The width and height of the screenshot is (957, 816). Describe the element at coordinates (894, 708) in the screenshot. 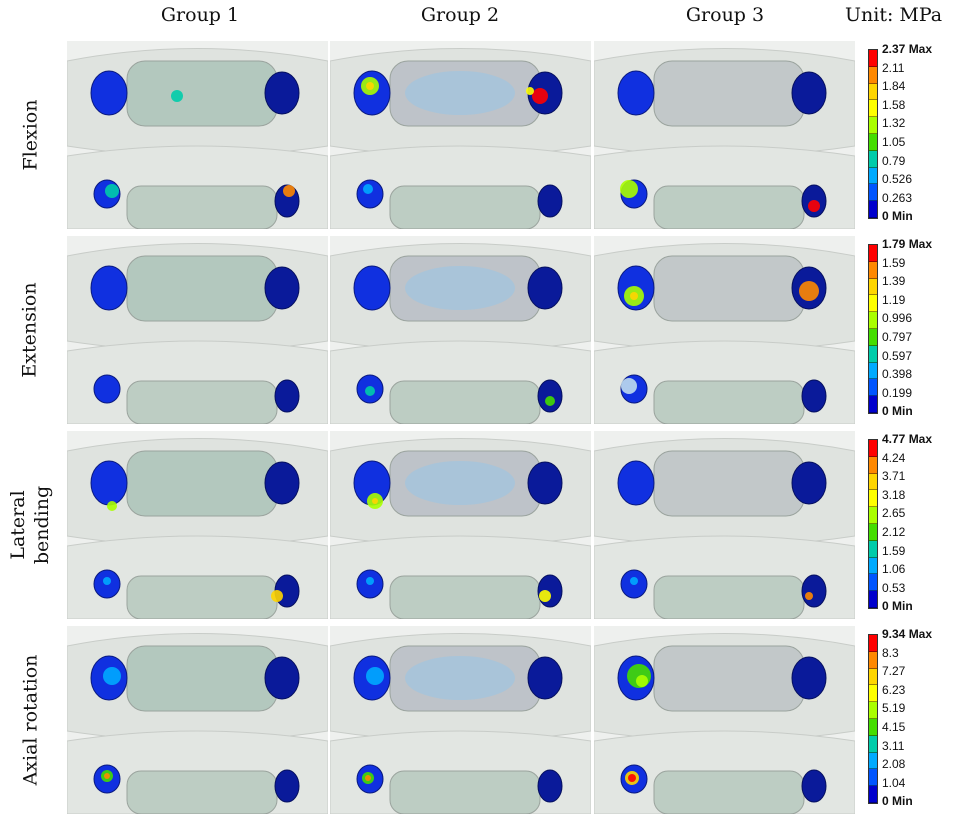

I see `legend-tick: 5.19` at that location.